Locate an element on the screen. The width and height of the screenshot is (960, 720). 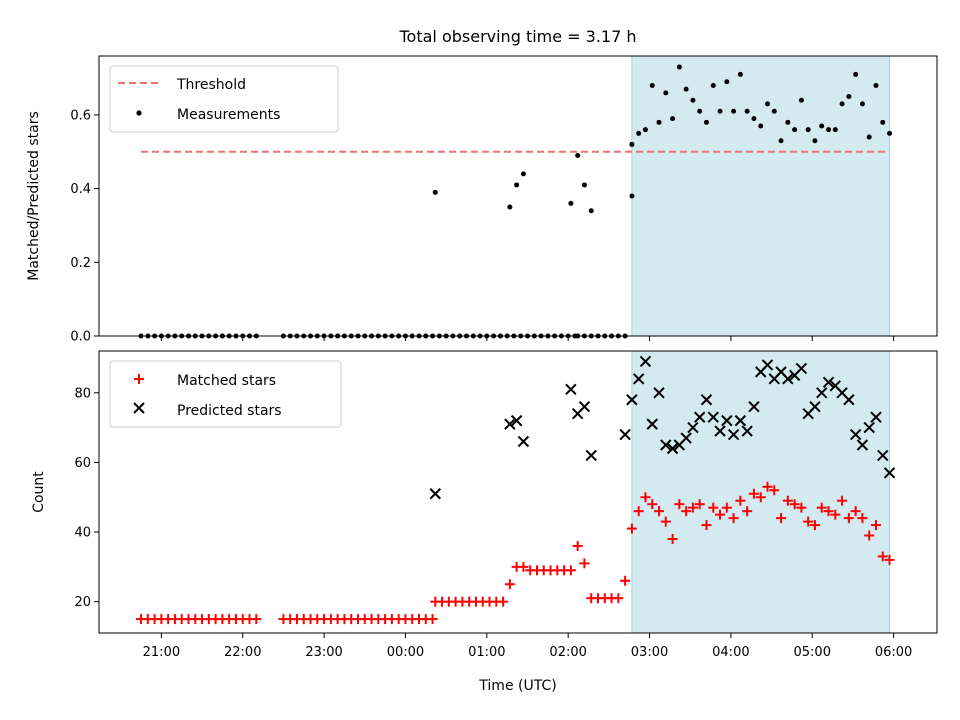
top-legend-box is located at coordinates (224, 99).